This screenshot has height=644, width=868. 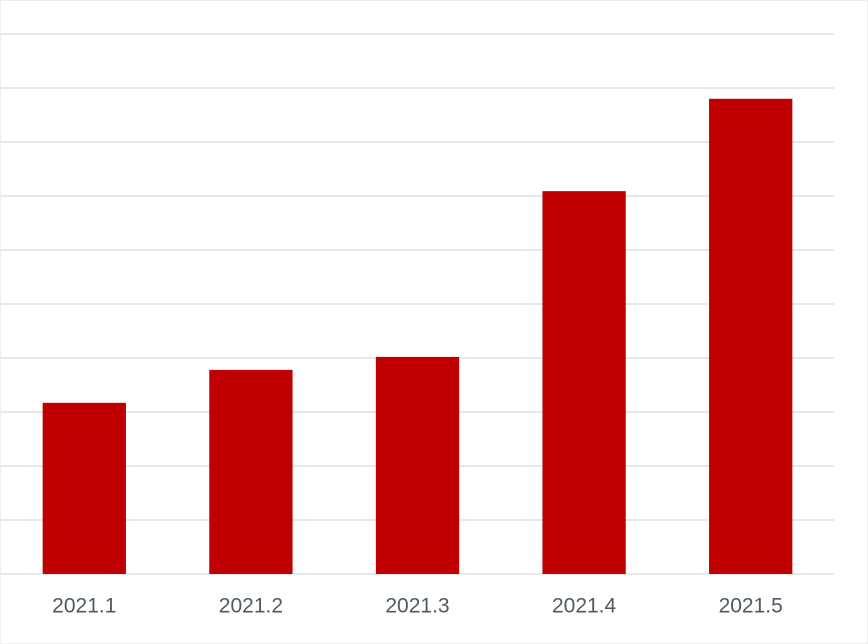 I want to click on x-tick-label: 2021.2, so click(x=251, y=606).